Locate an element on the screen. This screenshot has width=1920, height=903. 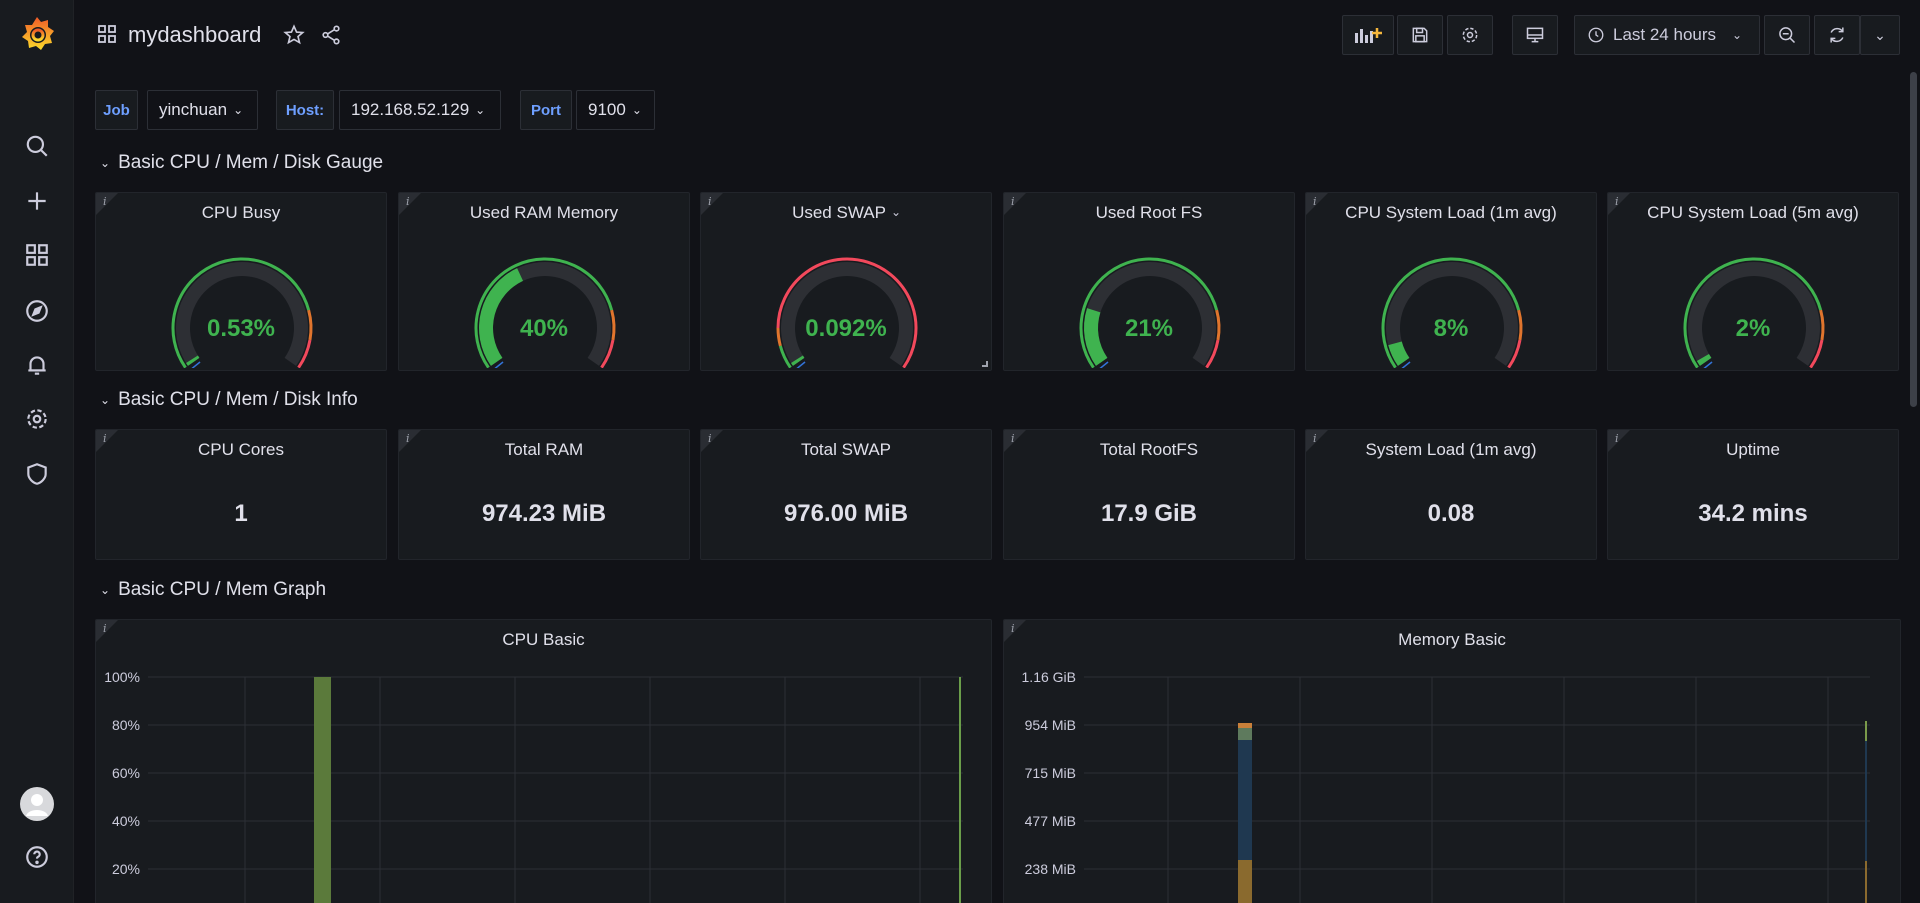
time-range-label: Last 24 hours is located at coordinates (1665, 34).